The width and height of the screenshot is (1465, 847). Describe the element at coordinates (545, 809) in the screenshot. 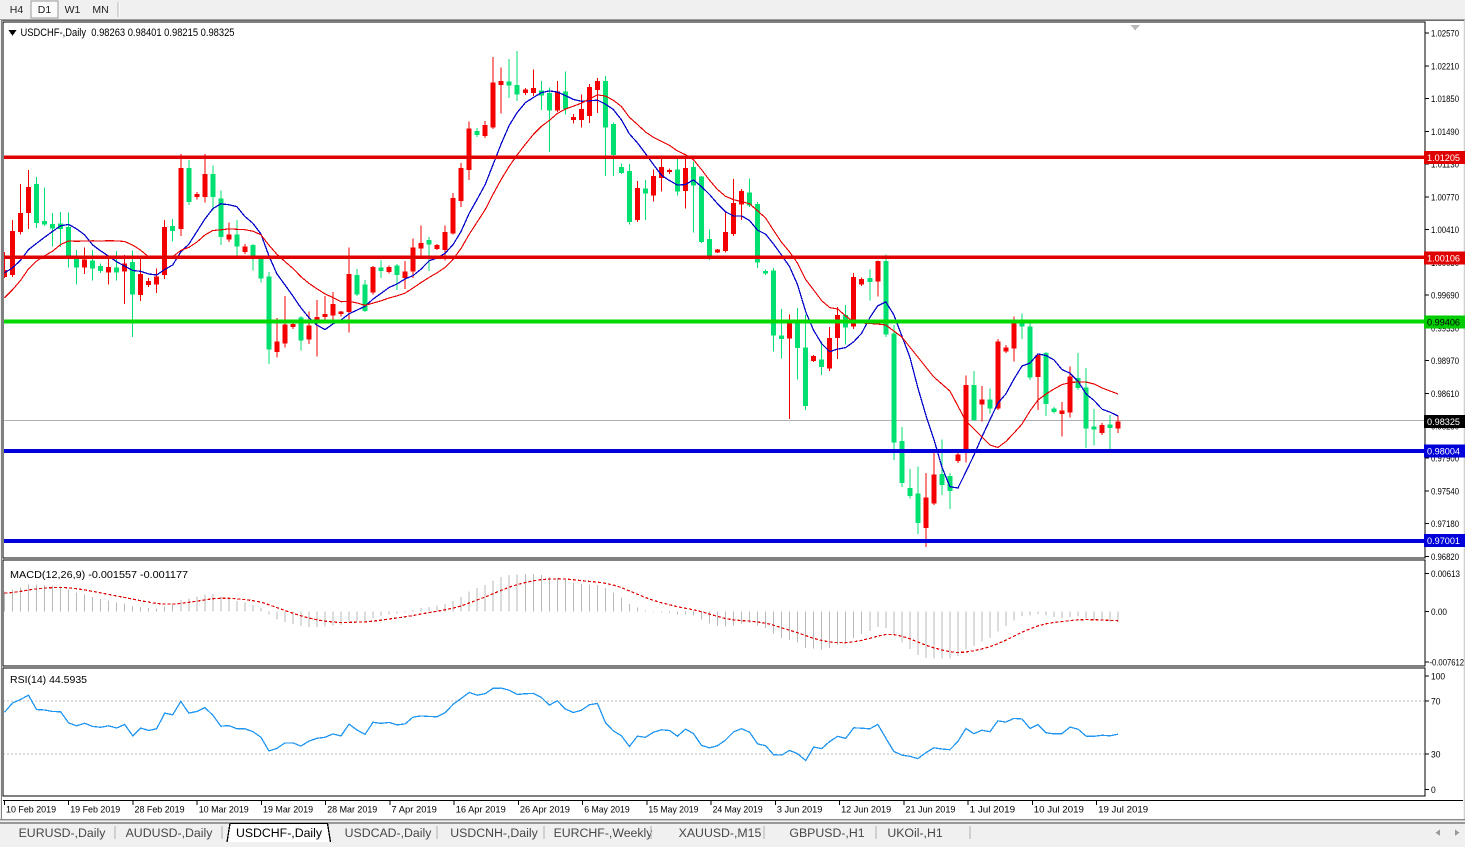

I see `svg-text: 26 Apr 2019` at that location.